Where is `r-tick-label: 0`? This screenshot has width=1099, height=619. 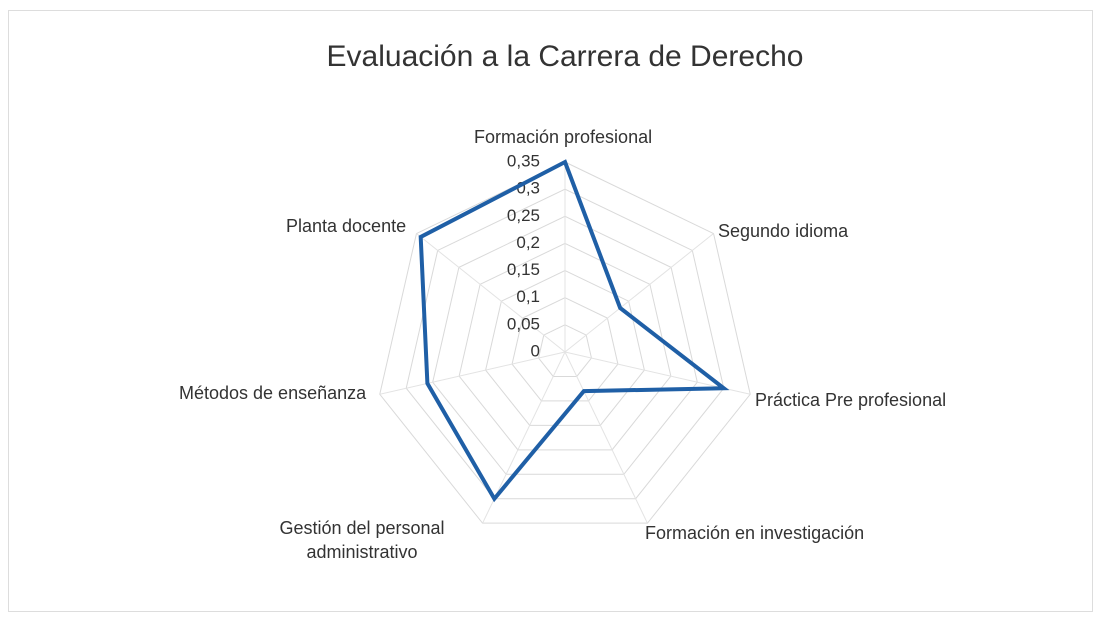 r-tick-label: 0 is located at coordinates (535, 350).